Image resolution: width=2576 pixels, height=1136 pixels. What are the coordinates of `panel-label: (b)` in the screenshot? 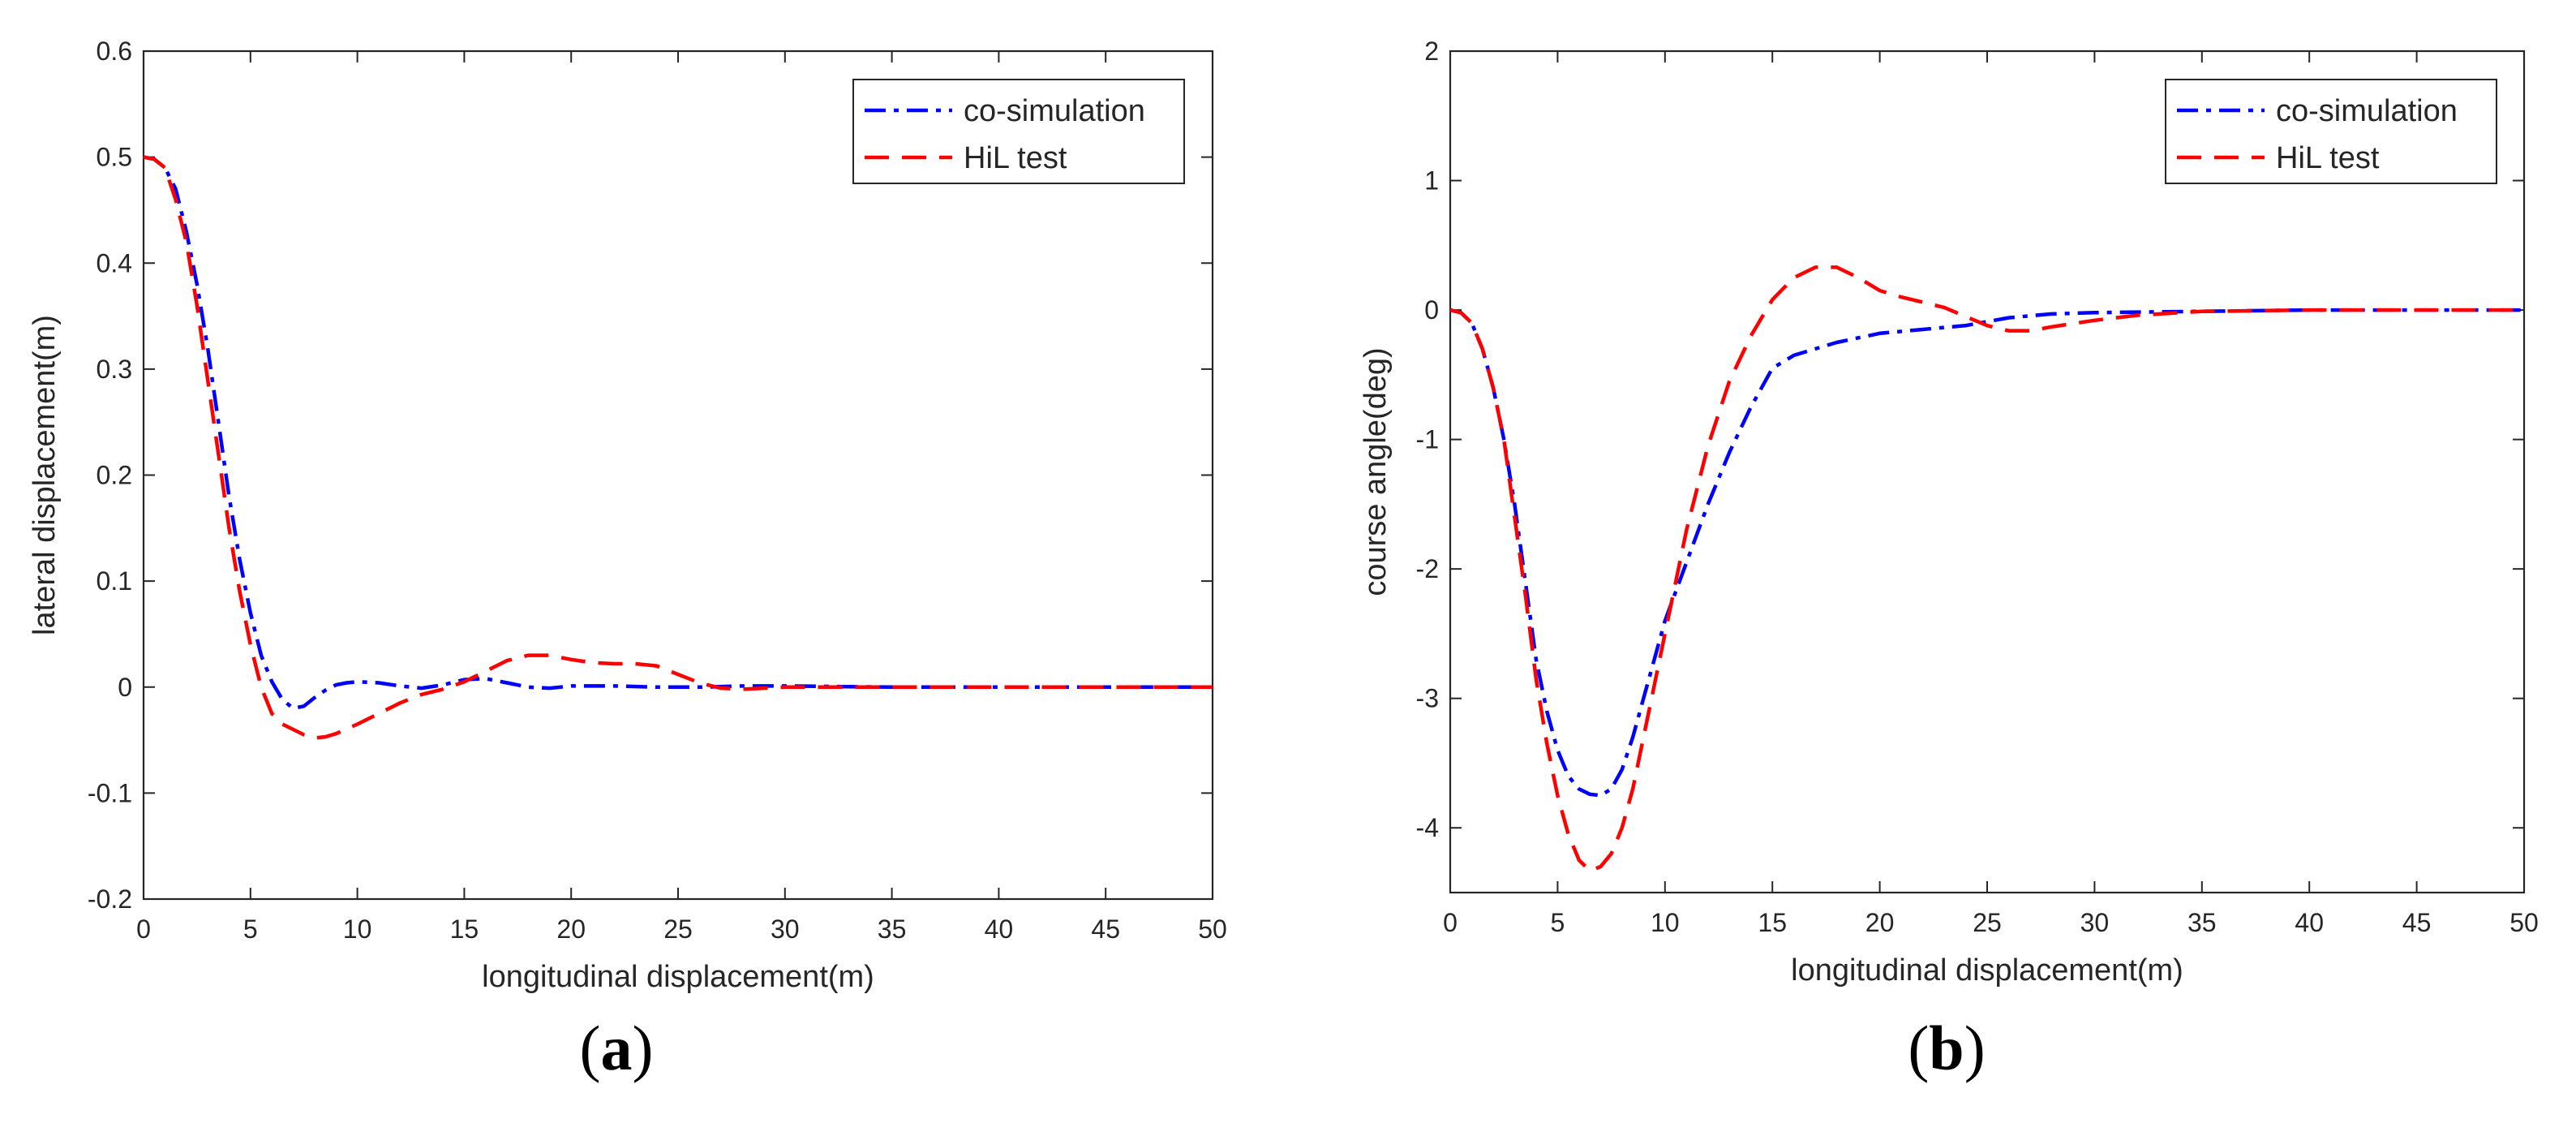 It's located at (1946, 1048).